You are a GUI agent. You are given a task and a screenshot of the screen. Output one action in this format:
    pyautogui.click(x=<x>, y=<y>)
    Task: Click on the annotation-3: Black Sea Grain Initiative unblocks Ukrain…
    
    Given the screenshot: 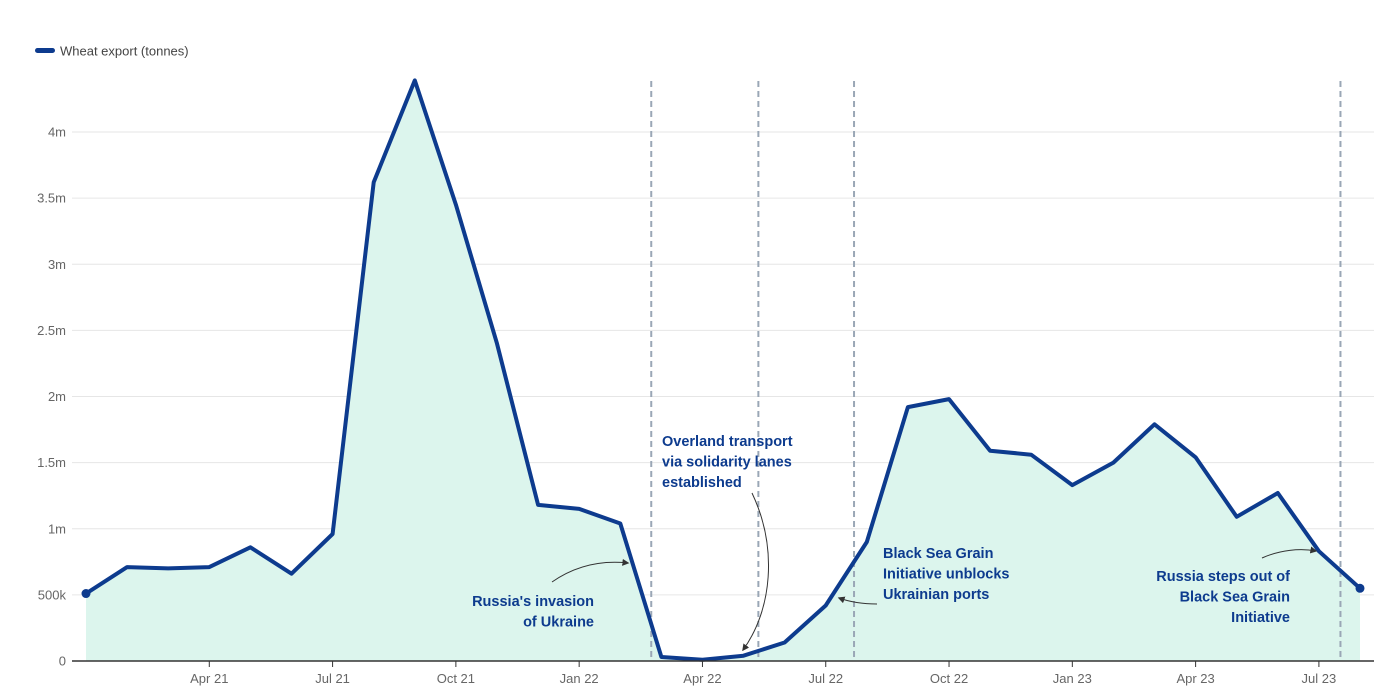 What is the action you would take?
    pyautogui.click(x=923, y=575)
    